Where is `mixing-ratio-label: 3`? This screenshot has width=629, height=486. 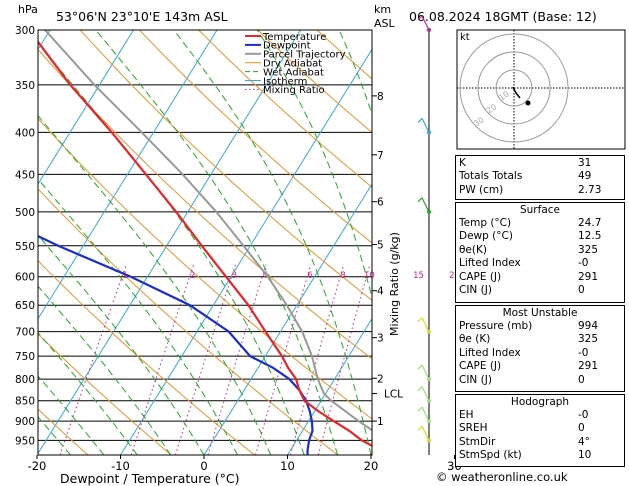
mixing-ratio-label: 3 is located at coordinates (234, 276).